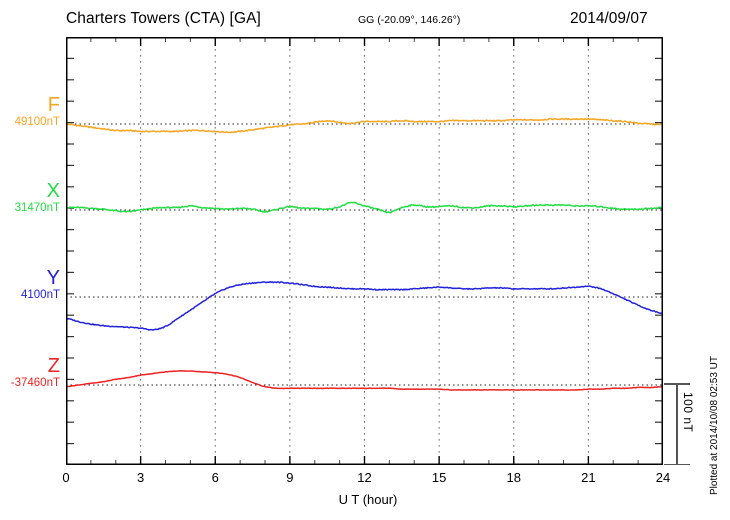 Image resolution: width=730 pixels, height=520 pixels. What do you see at coordinates (53, 366) in the screenshot?
I see `component-symbol: Z` at bounding box center [53, 366].